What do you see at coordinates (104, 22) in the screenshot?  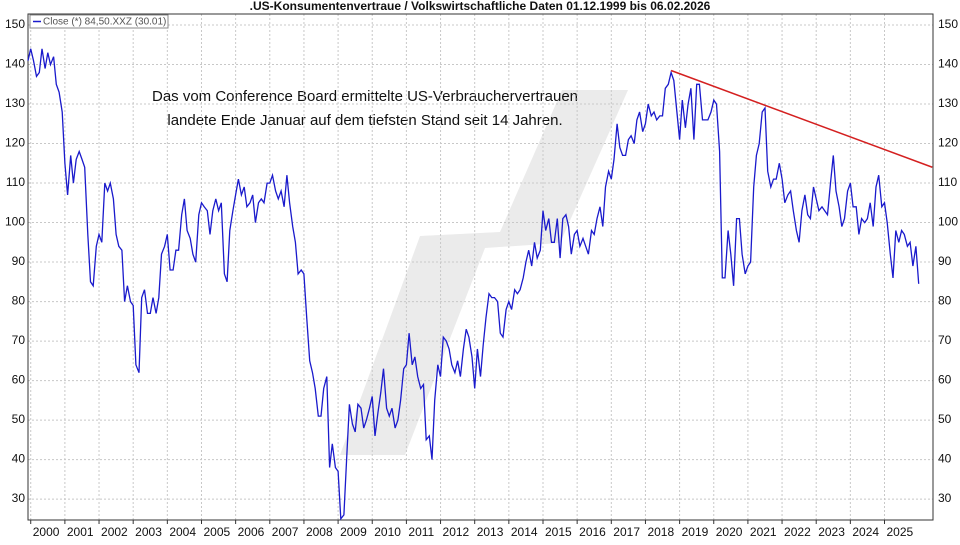 I see `legend-label: Close (*) 84,50.XXZ (30.01)` at bounding box center [104, 22].